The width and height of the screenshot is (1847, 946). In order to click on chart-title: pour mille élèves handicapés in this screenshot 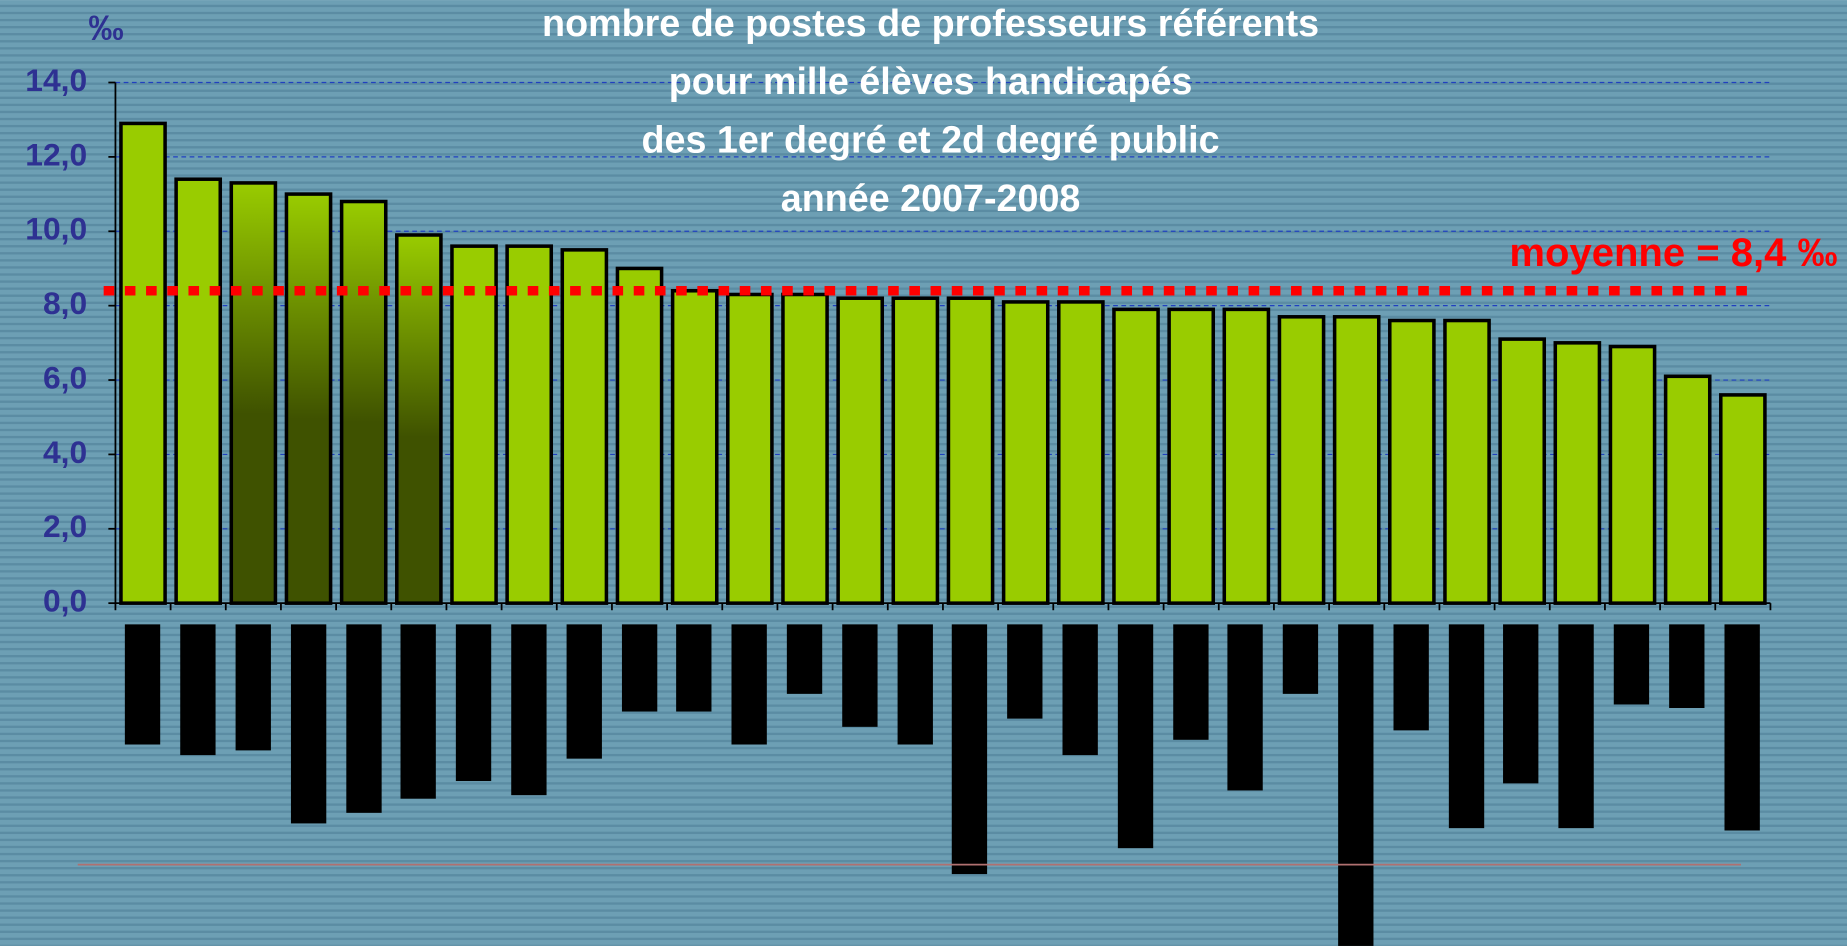, I will do `click(931, 81)`.